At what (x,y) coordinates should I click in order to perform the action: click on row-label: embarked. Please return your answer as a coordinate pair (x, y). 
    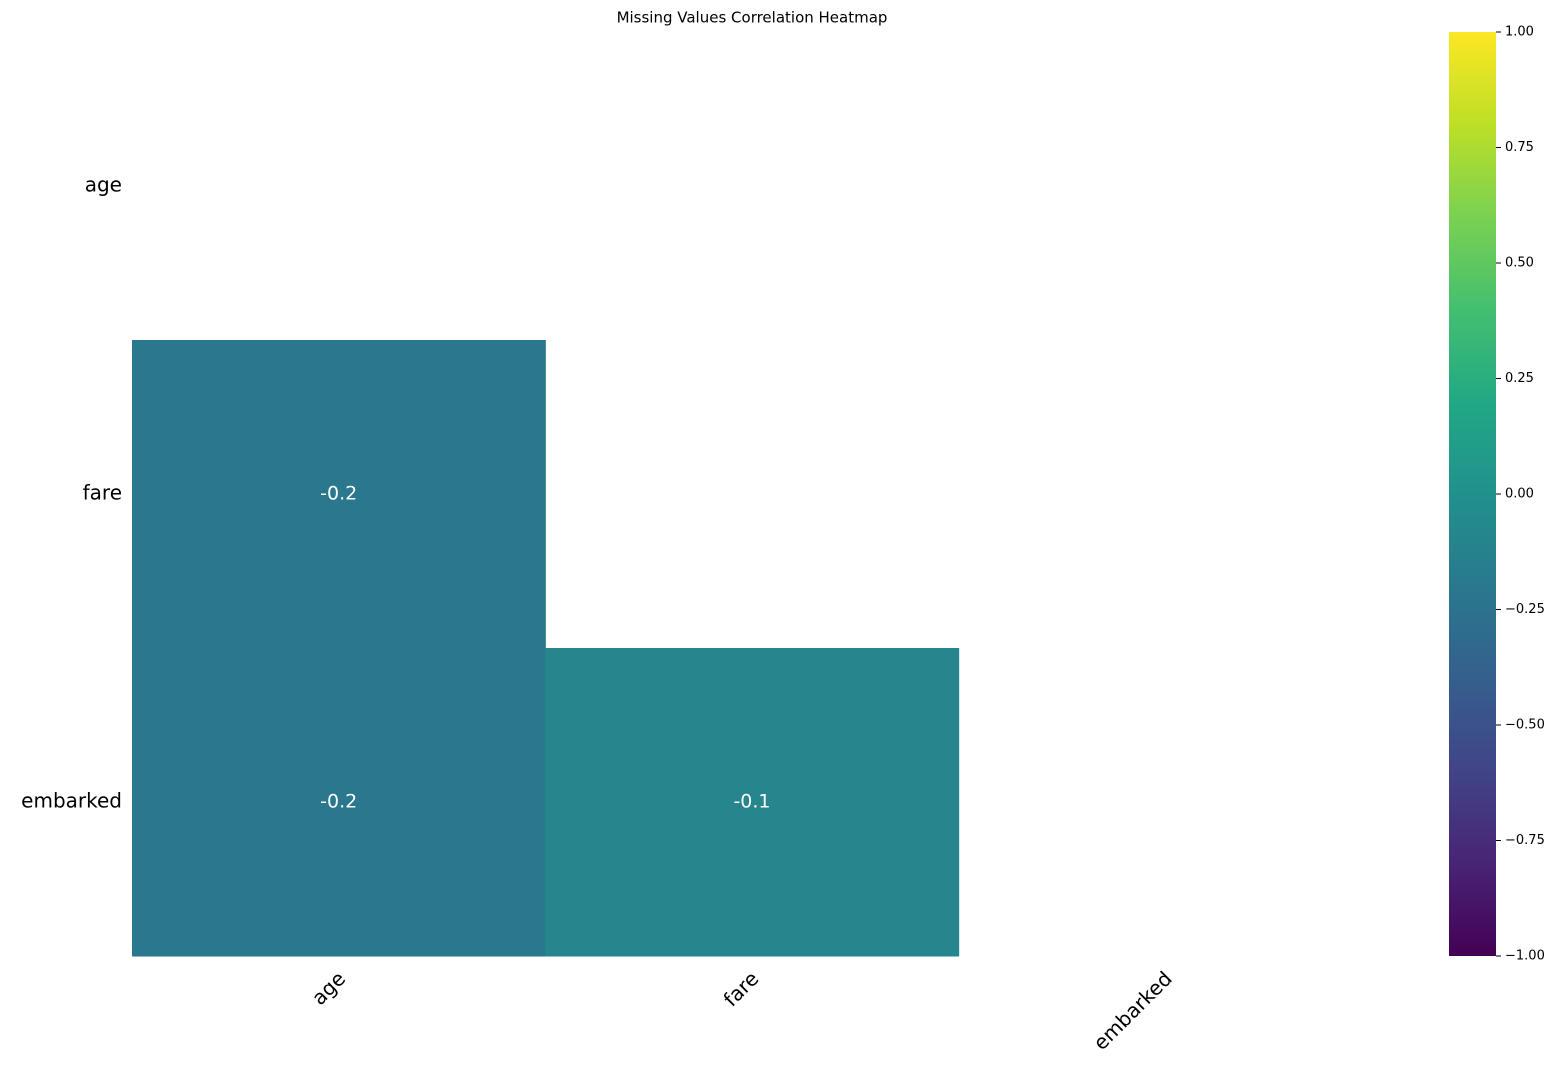
    Looking at the image, I should click on (71, 801).